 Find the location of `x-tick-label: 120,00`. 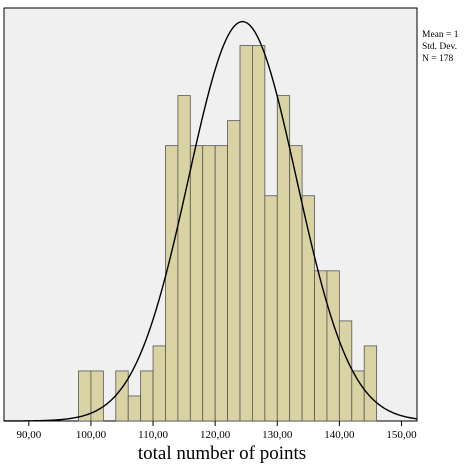

x-tick-label: 120,00 is located at coordinates (215, 435).